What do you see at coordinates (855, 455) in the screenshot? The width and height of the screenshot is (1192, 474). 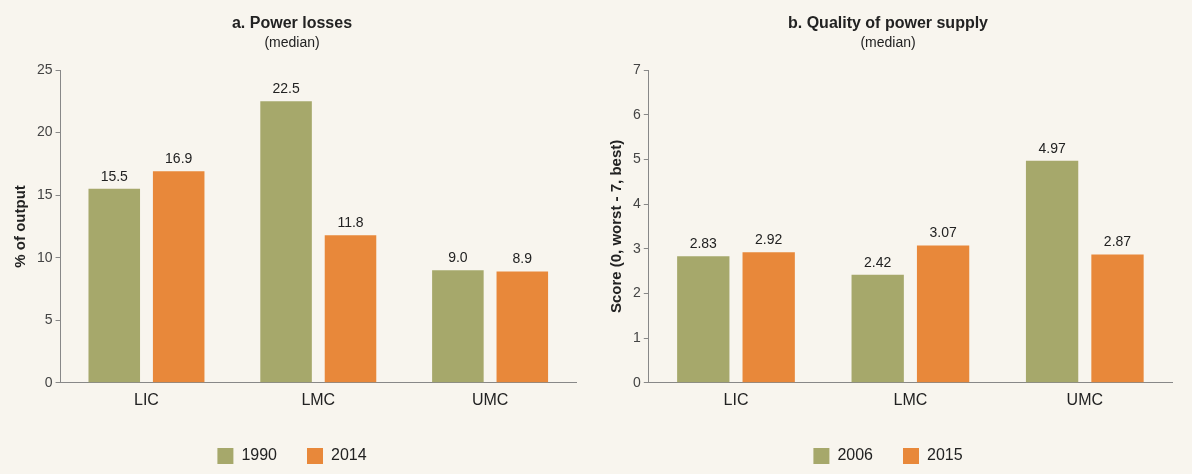 I see `legend-label: 2006` at bounding box center [855, 455].